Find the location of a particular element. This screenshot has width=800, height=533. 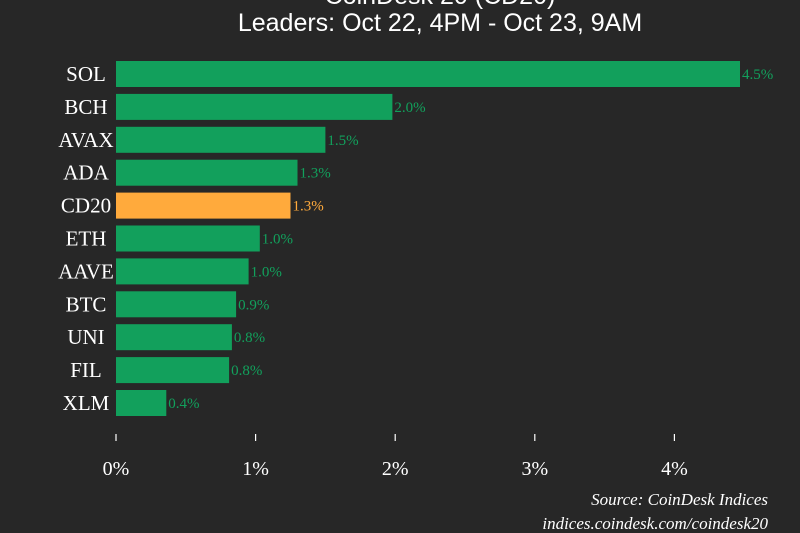

x-tick-label-2: 2% is located at coordinates (395, 469).